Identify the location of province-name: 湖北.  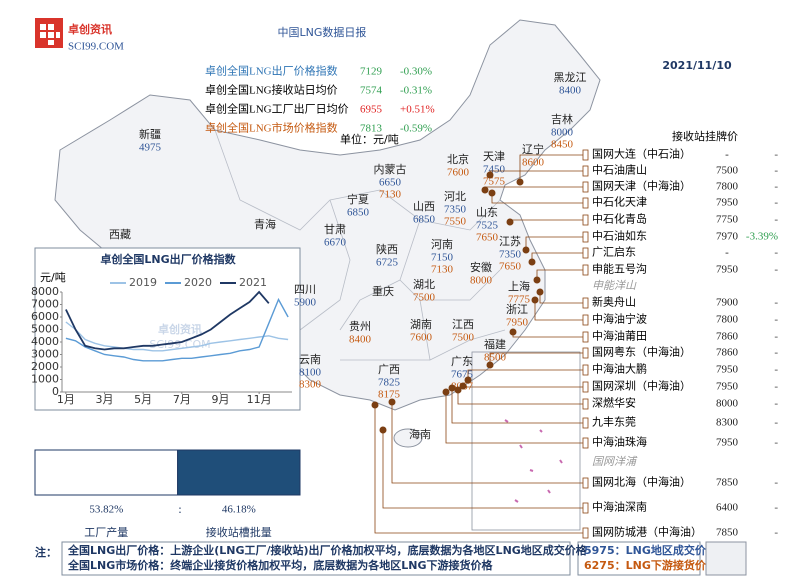
(424, 284).